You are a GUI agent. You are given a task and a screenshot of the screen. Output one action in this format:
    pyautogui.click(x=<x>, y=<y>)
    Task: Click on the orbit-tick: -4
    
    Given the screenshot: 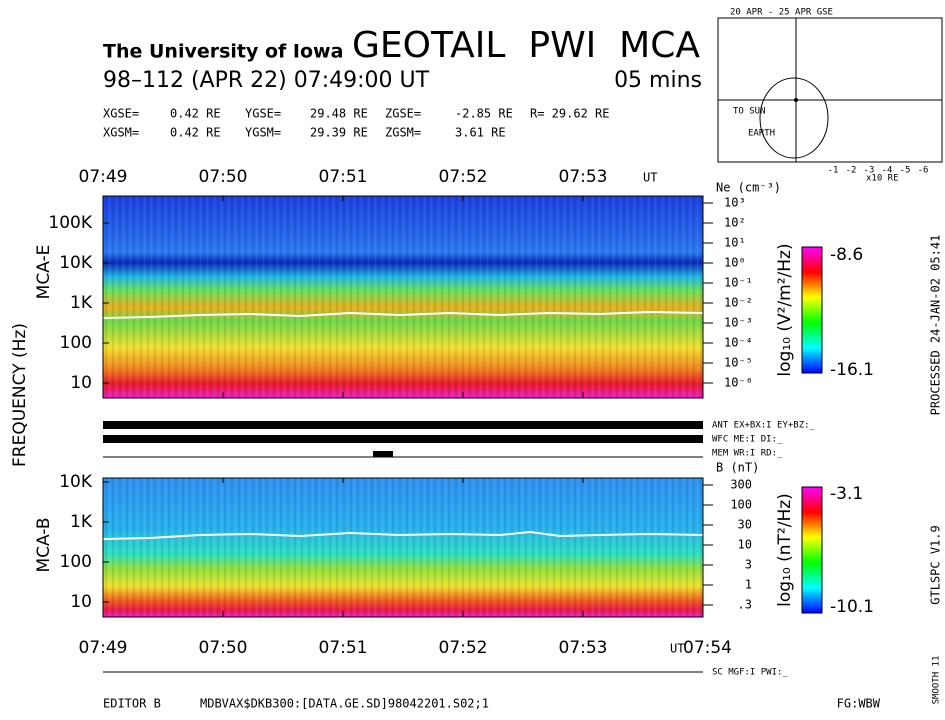 What is the action you would take?
    pyautogui.click(x=887, y=171)
    